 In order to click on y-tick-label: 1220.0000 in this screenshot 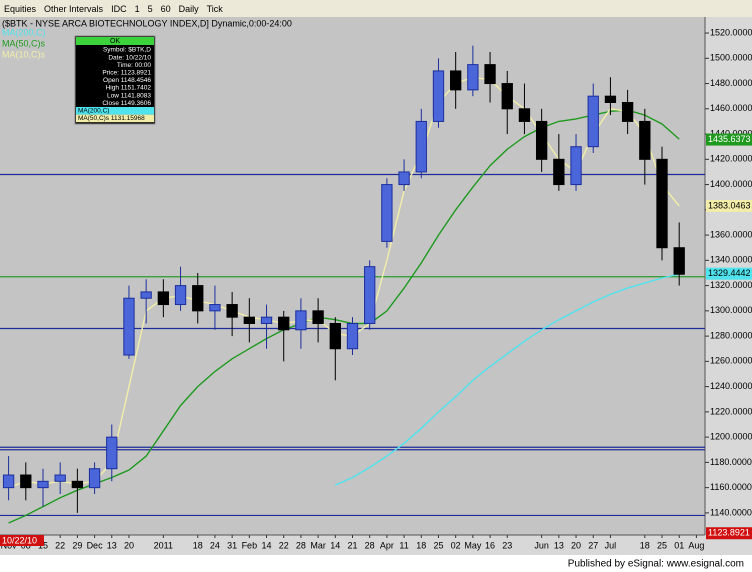, I will do `click(731, 411)`.